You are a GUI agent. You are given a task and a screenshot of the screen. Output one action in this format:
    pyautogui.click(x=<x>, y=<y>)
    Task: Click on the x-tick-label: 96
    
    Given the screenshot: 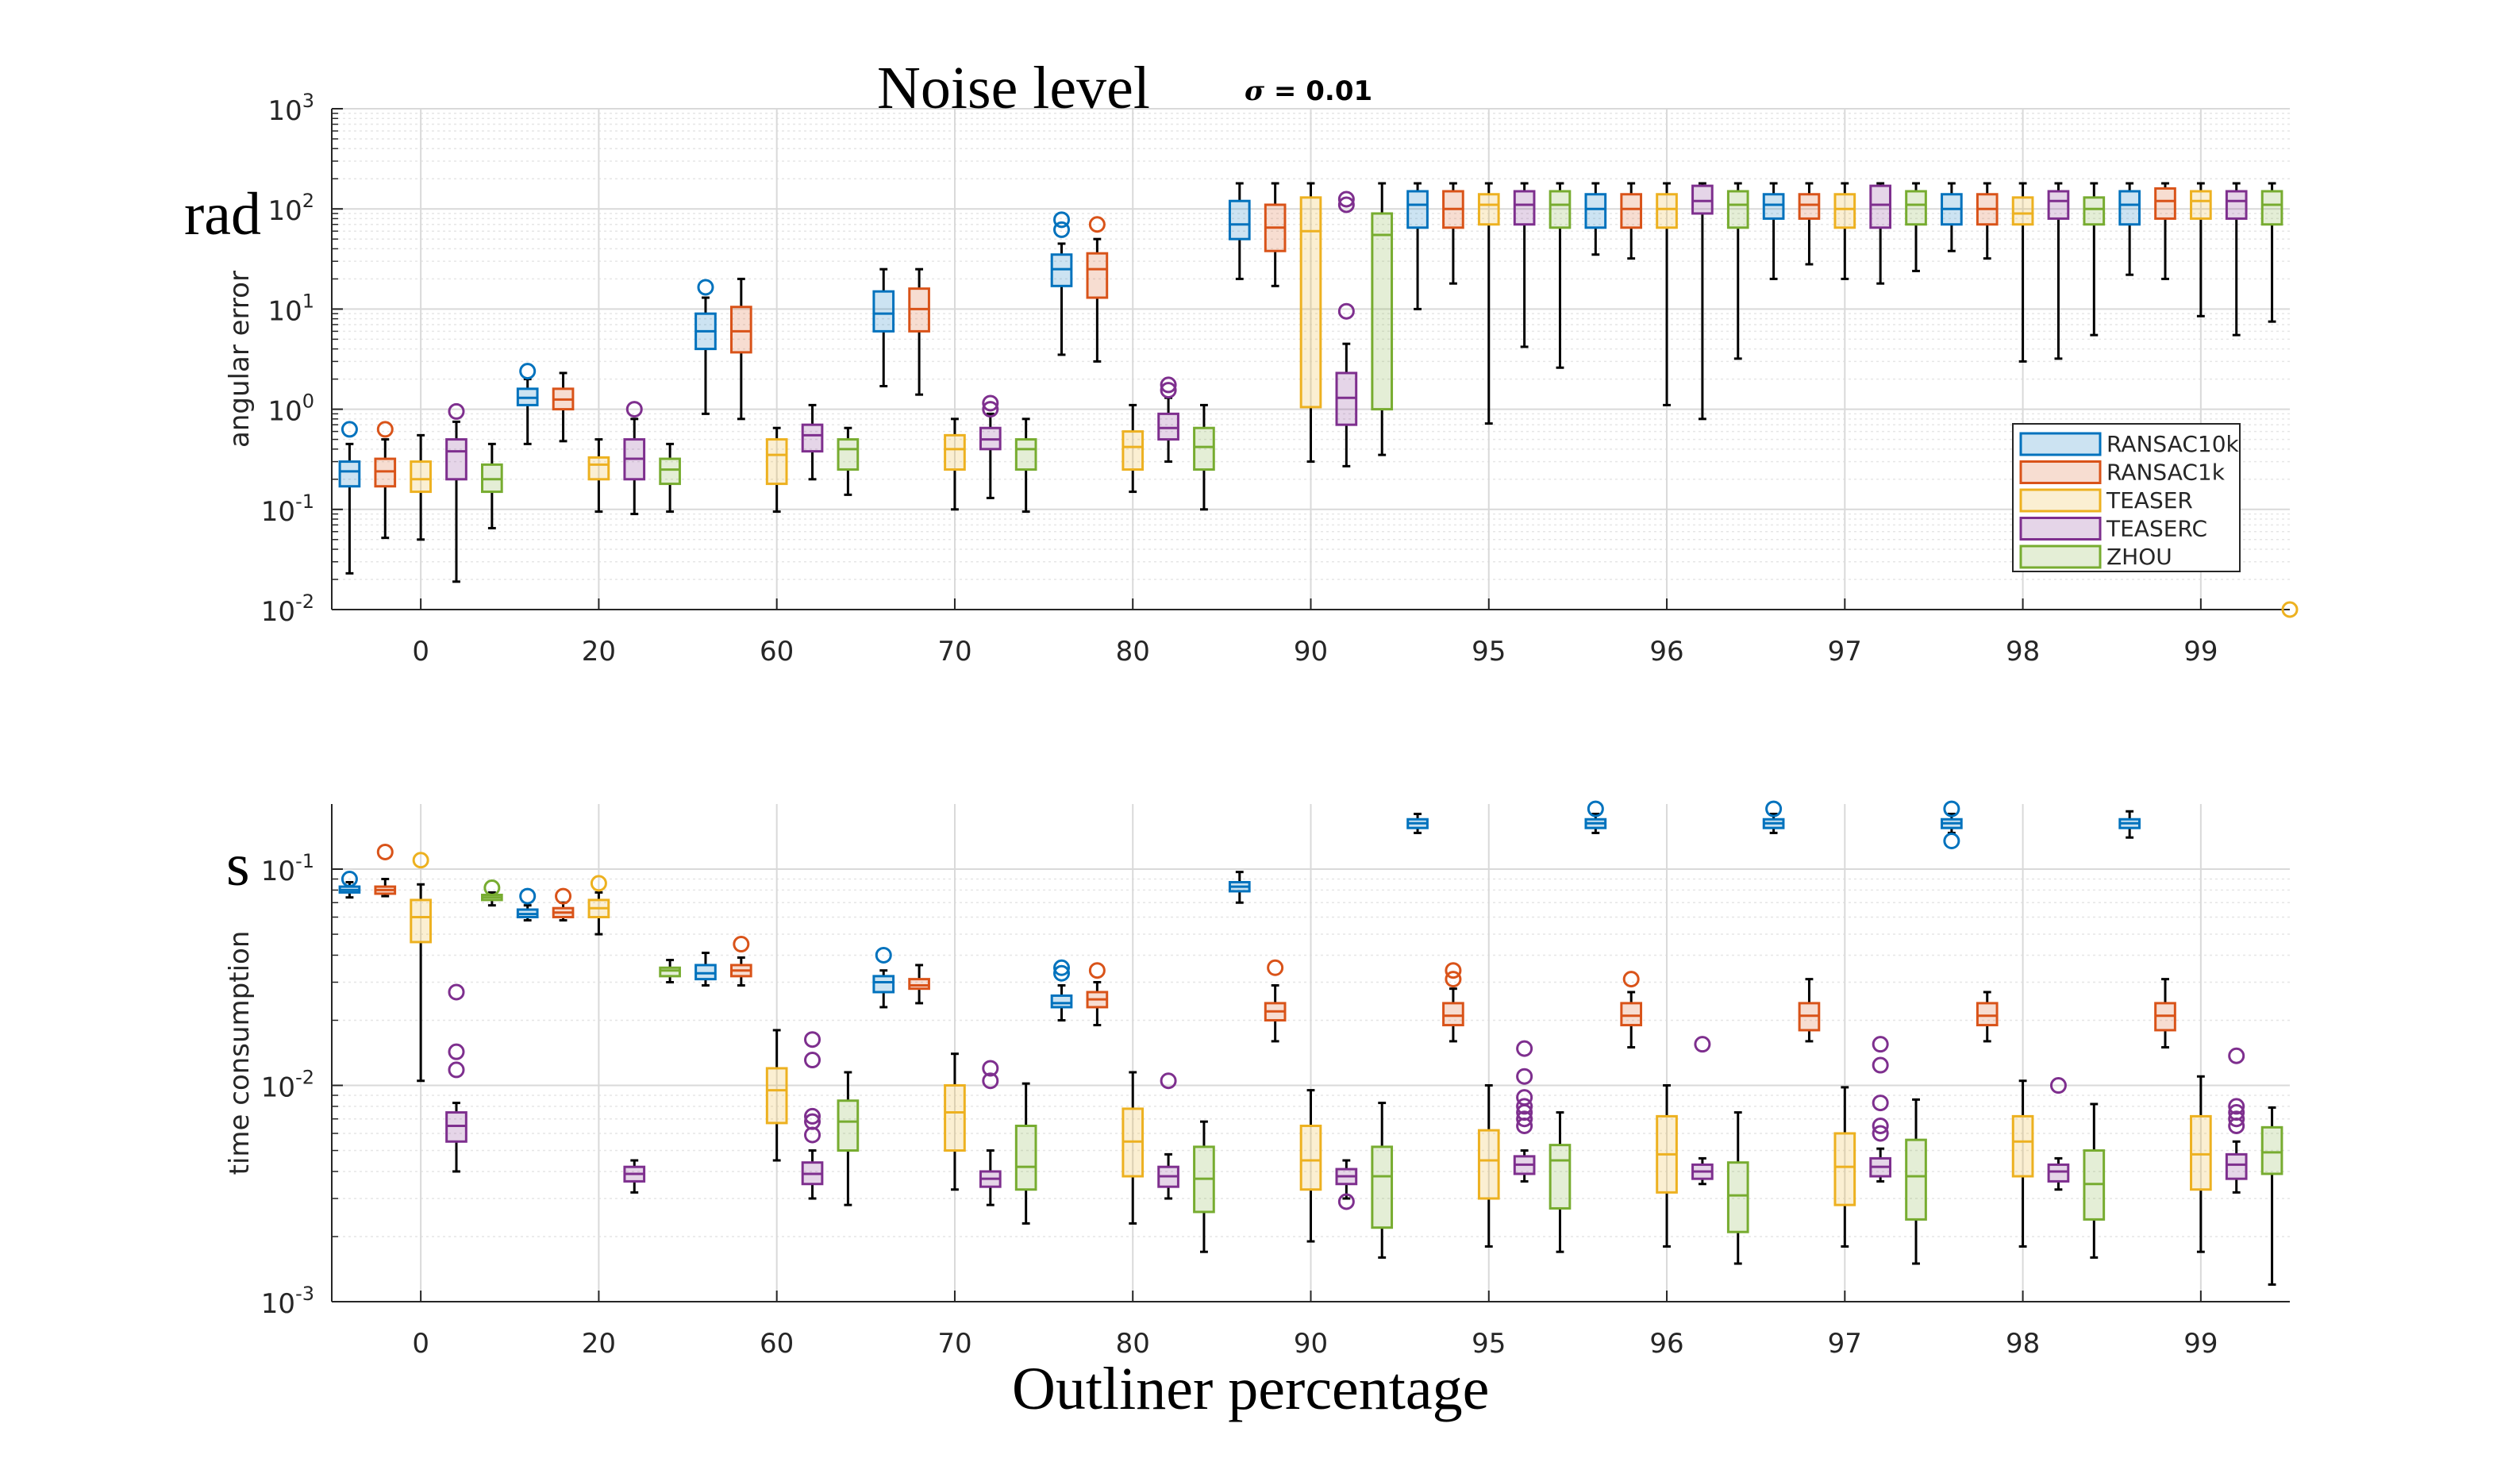 What is the action you would take?
    pyautogui.click(x=1666, y=652)
    